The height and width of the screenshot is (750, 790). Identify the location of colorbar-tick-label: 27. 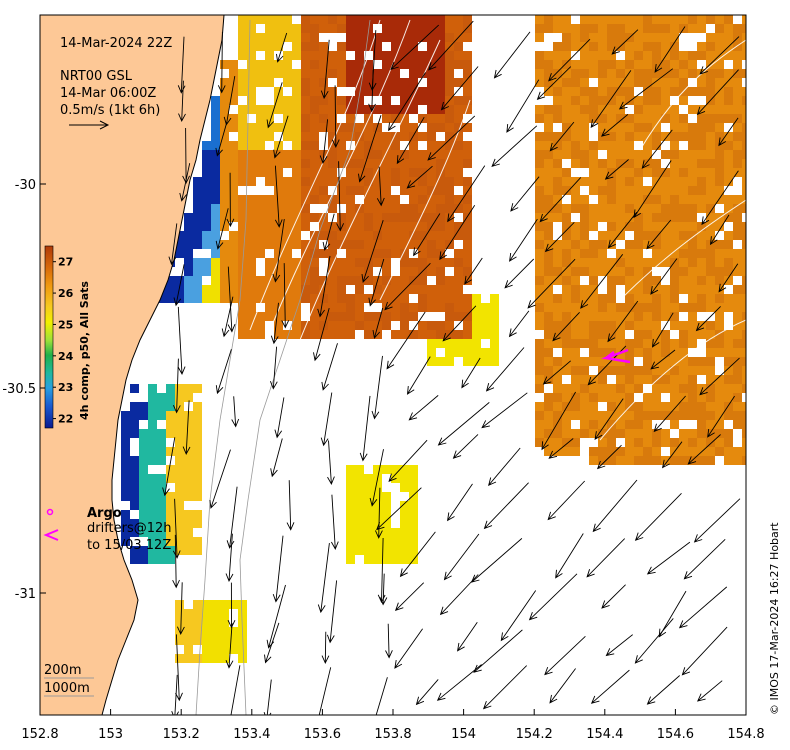
(65, 262).